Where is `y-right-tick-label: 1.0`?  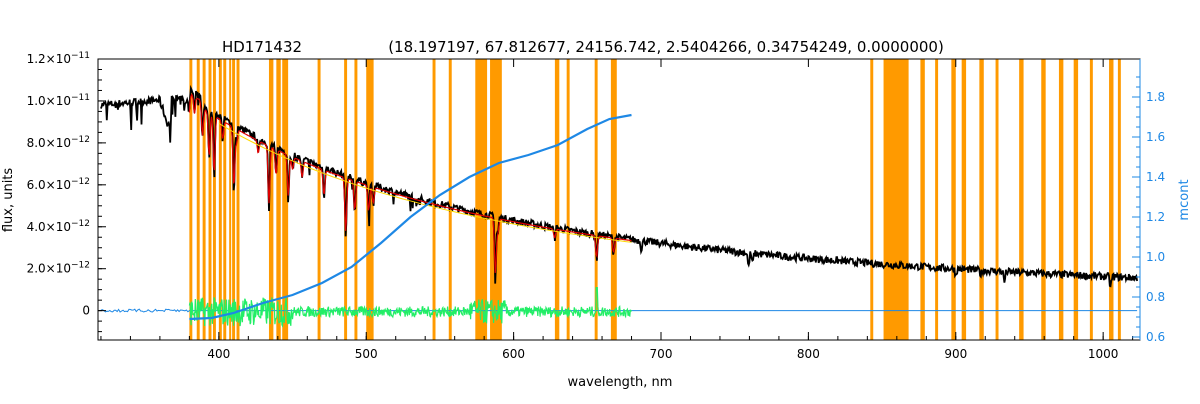 y-right-tick-label: 1.0 is located at coordinates (1155, 257).